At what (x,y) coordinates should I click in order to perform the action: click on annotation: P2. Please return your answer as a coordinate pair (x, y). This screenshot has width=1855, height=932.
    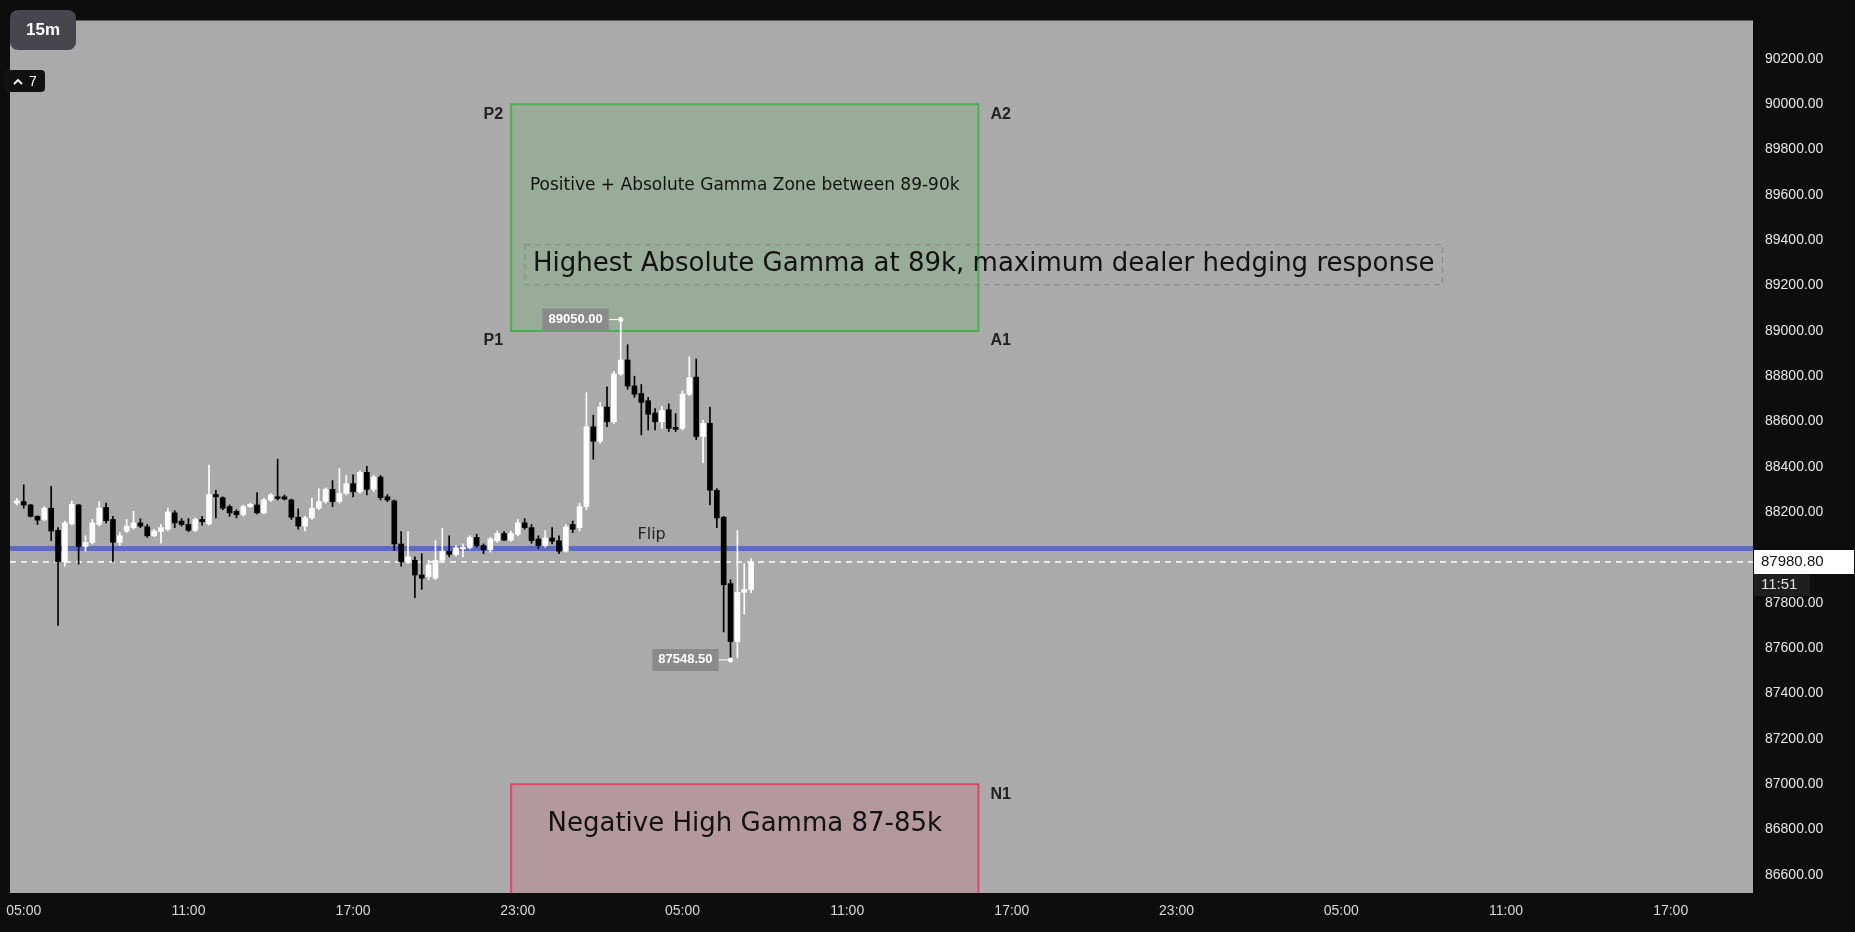
    Looking at the image, I should click on (493, 113).